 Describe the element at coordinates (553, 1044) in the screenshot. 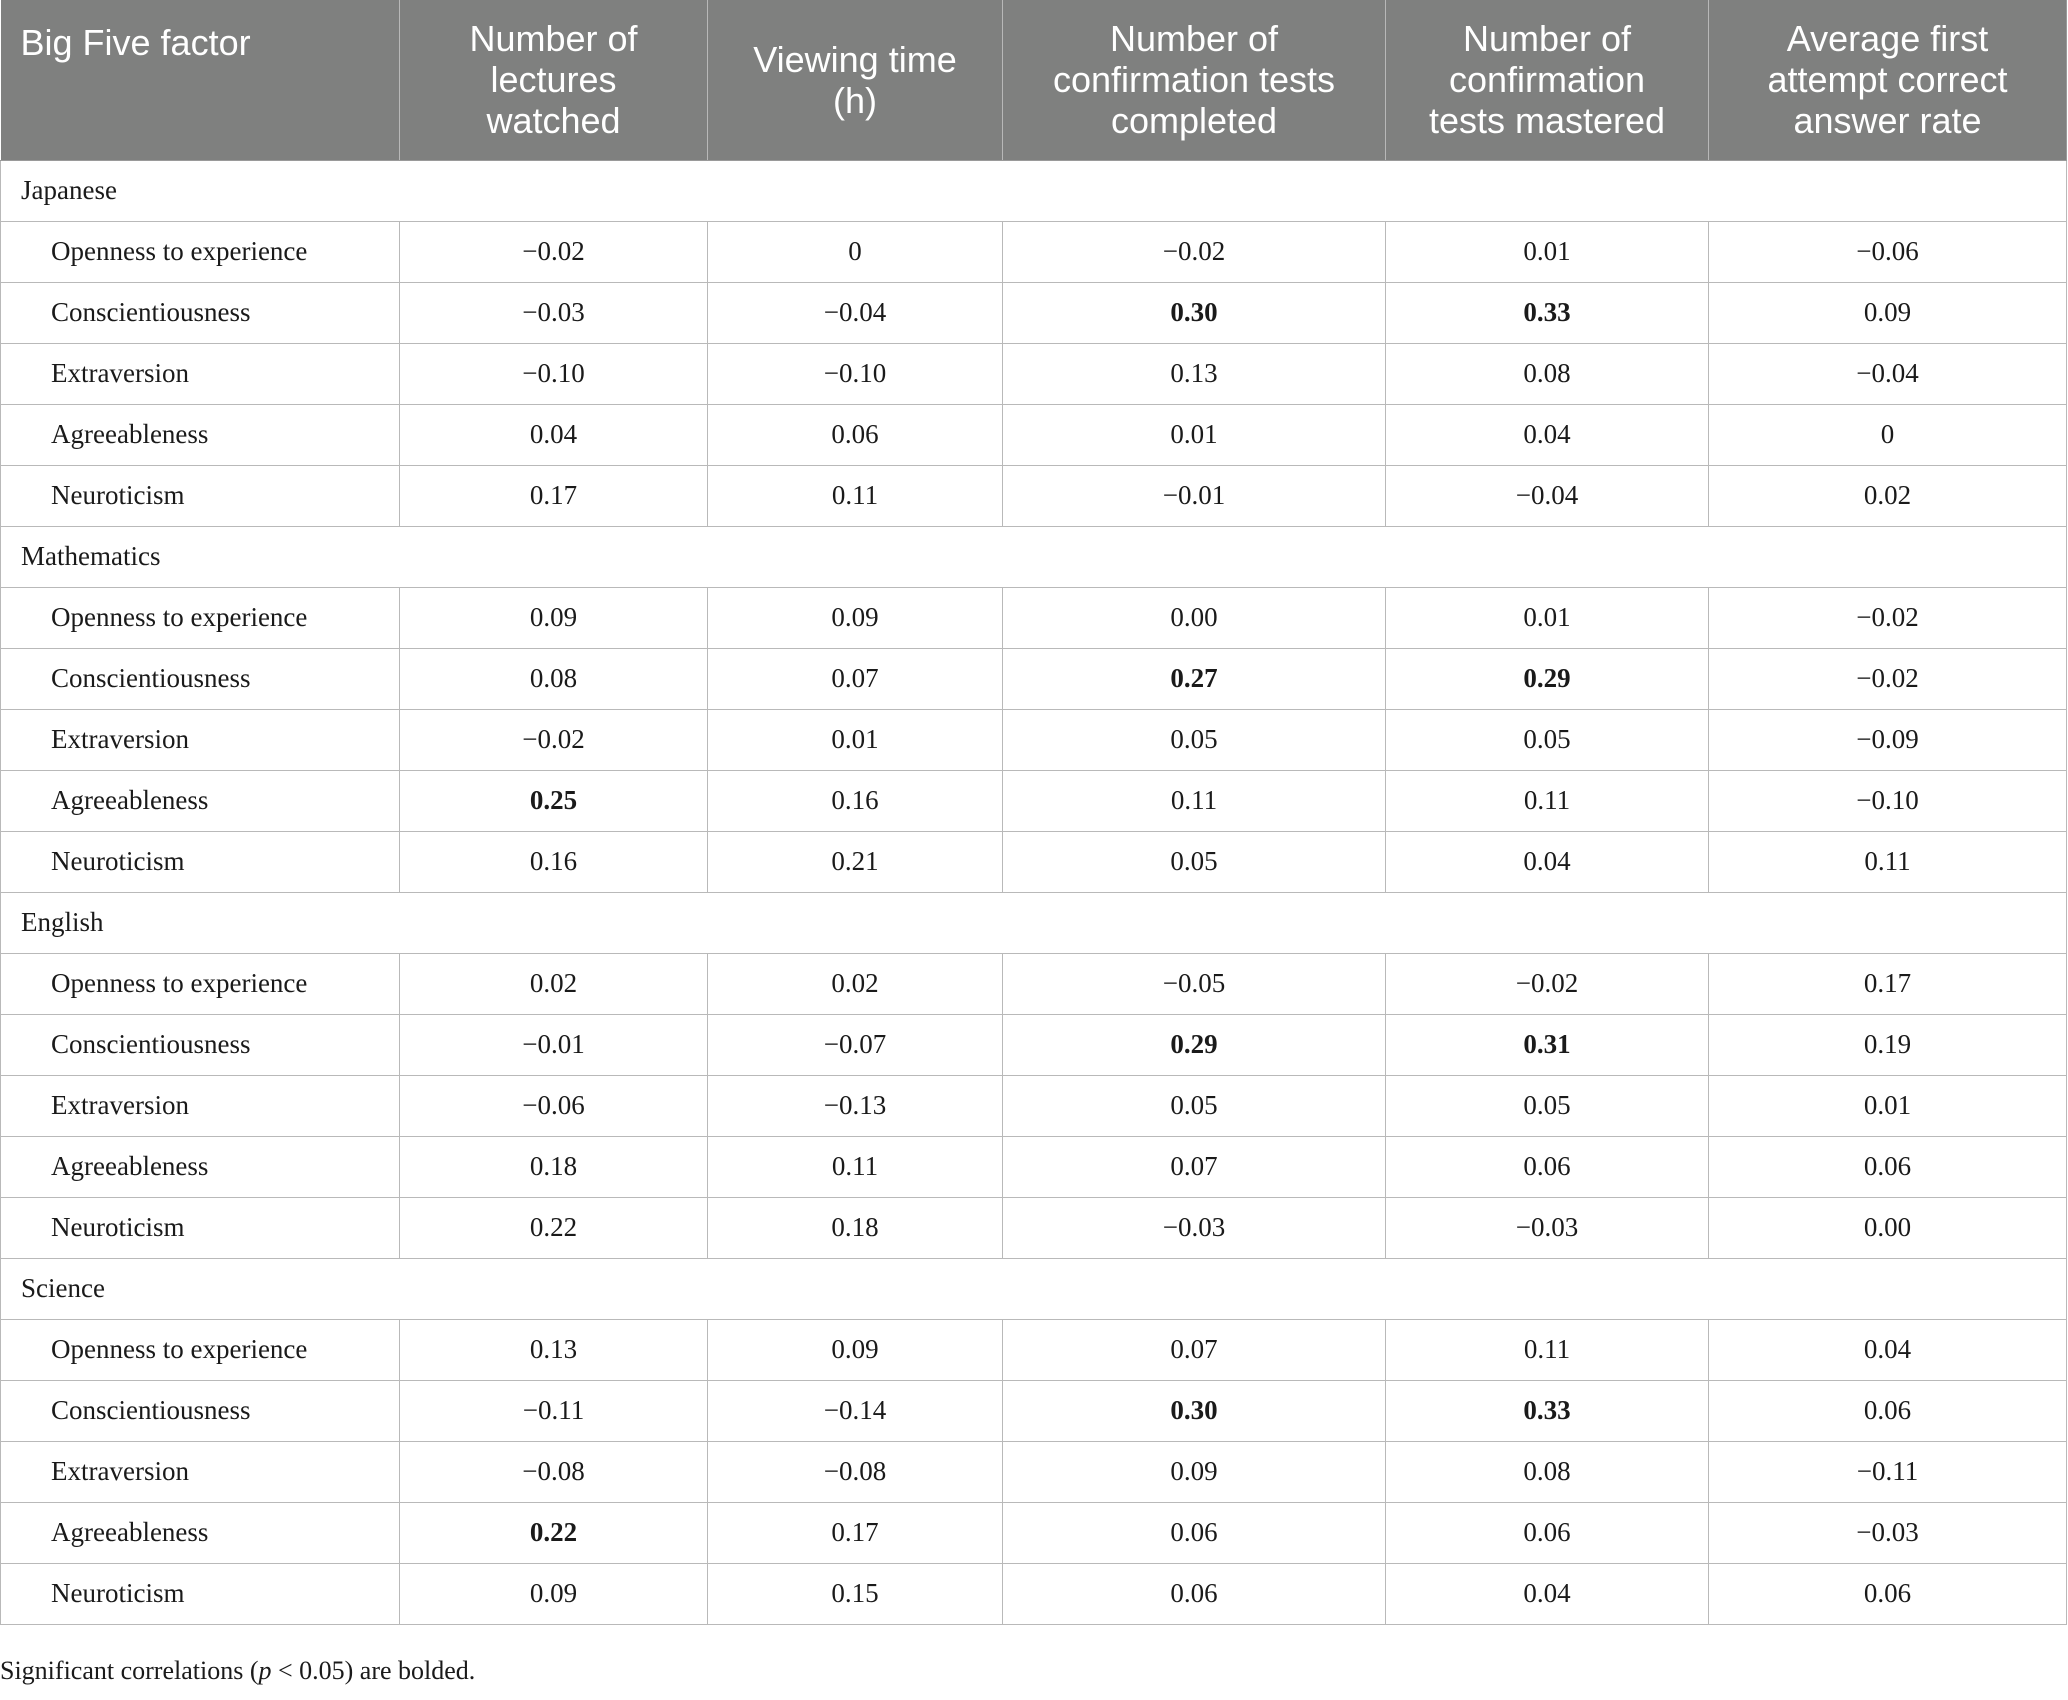

I see `value-cell: −0.01` at that location.